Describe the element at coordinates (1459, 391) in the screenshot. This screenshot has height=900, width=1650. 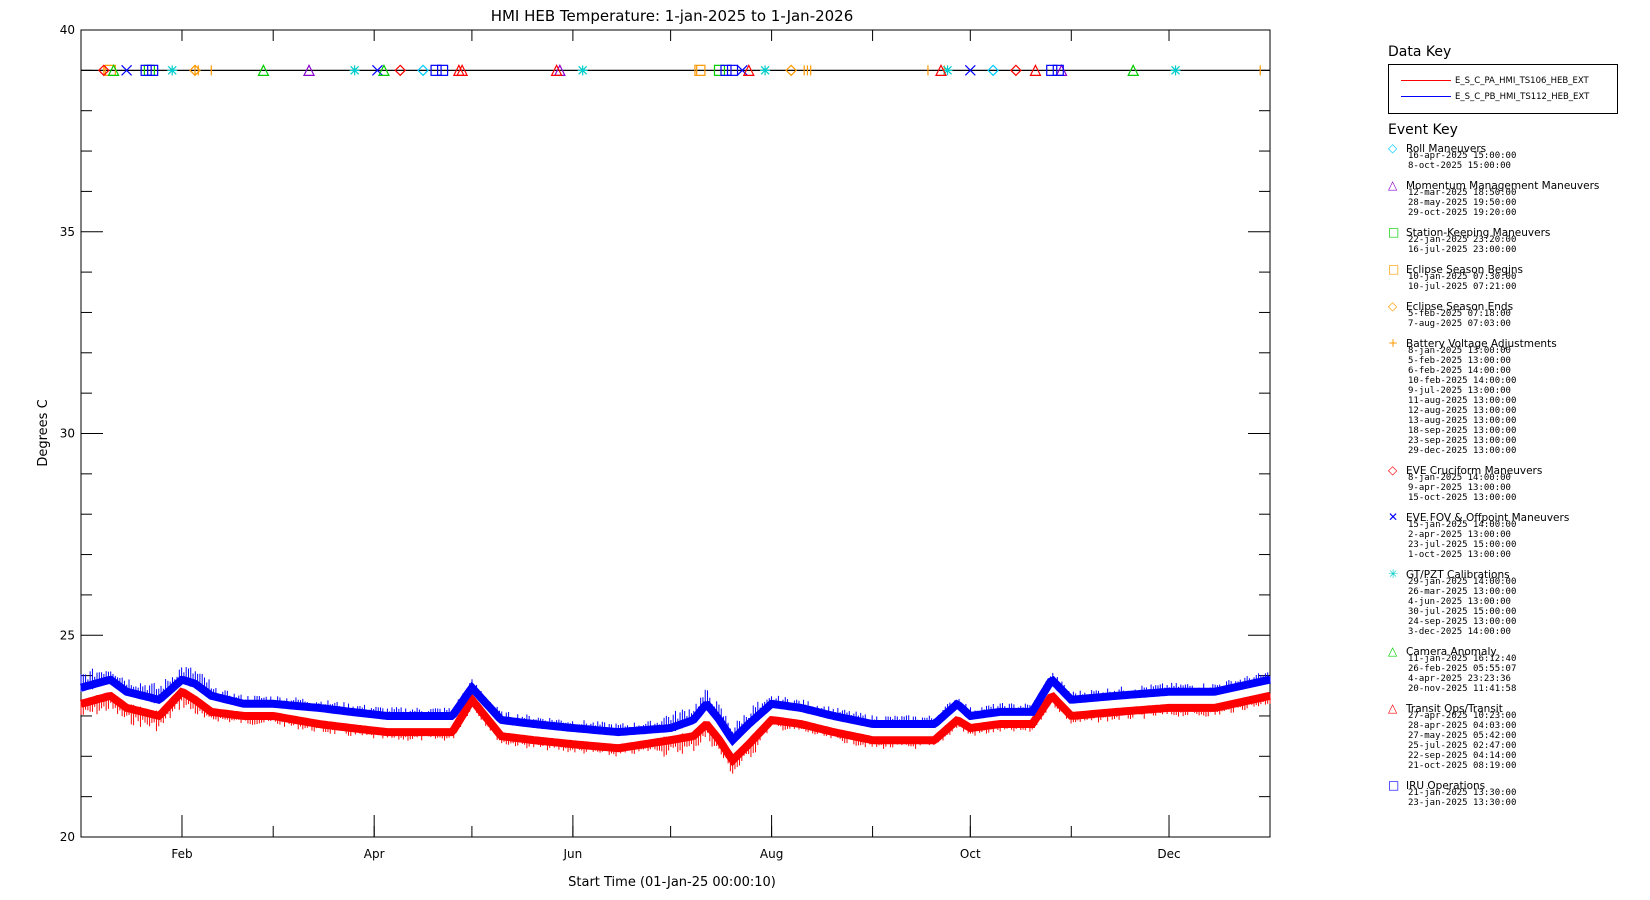
I see `event-date: 9-jul-2025 13:00:00` at that location.